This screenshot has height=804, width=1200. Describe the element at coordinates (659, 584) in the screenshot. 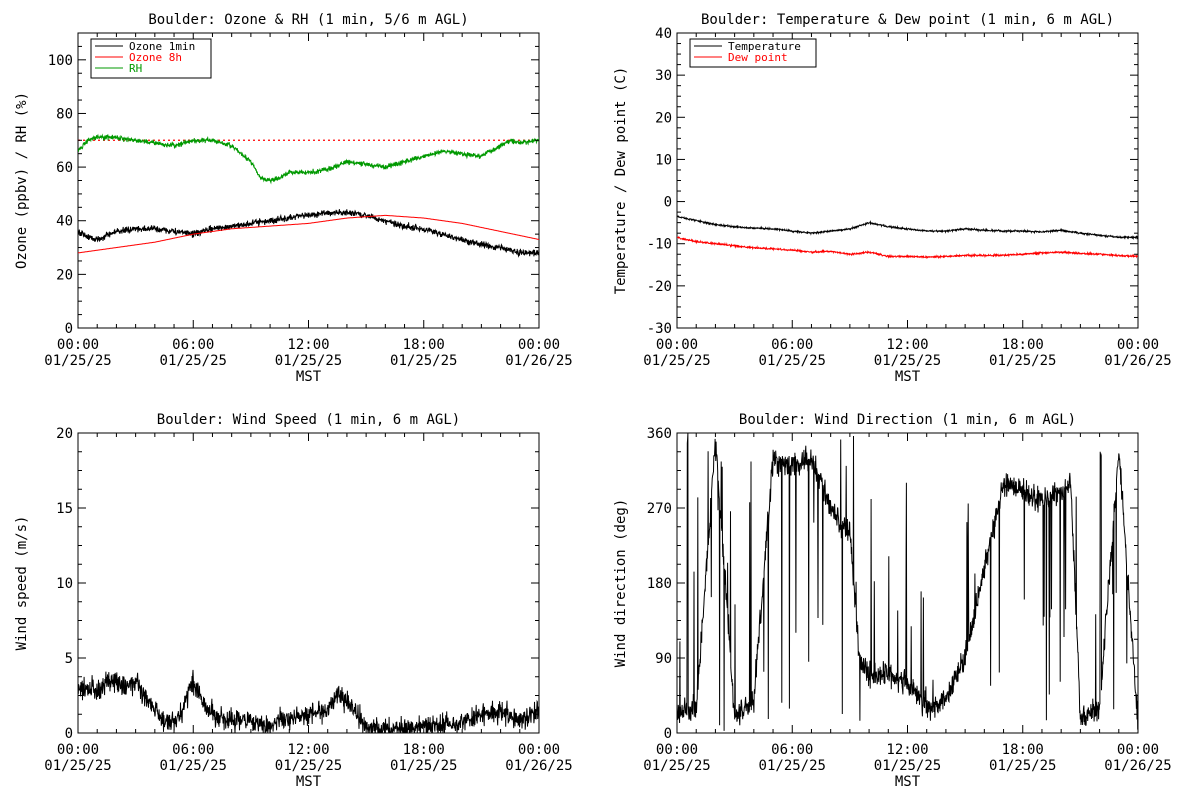

I see `y-tick-label: 180` at that location.